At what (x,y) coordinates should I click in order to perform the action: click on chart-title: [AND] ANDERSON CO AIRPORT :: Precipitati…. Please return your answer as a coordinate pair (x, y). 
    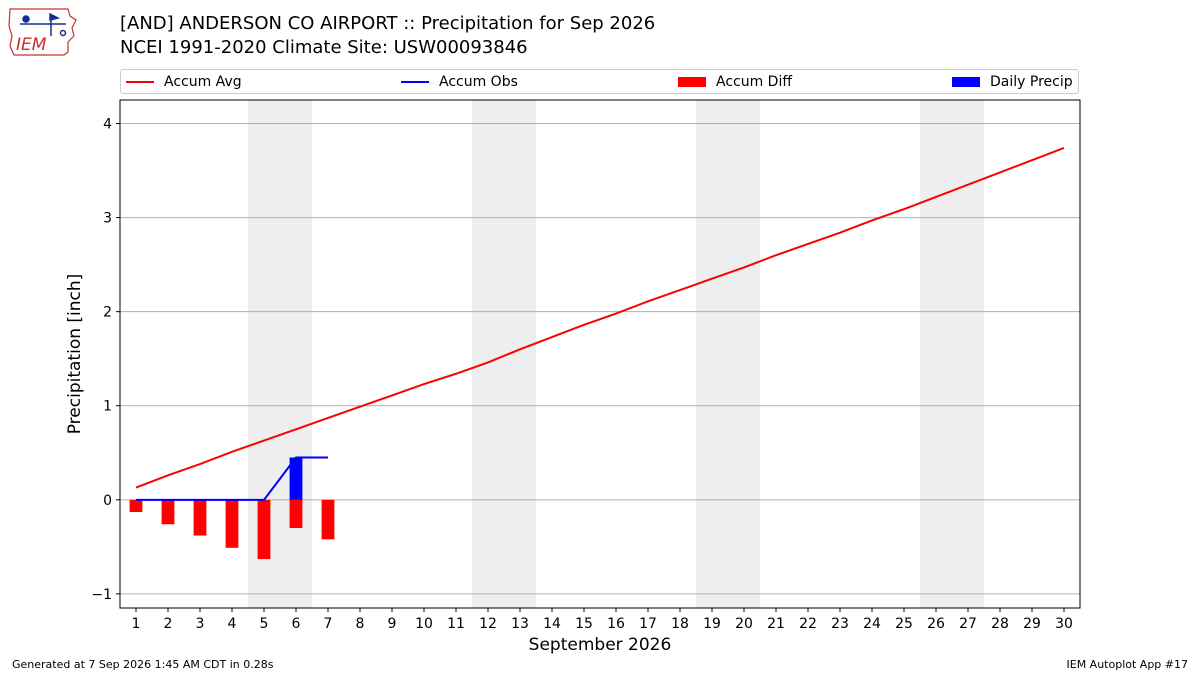
    Looking at the image, I should click on (388, 23).